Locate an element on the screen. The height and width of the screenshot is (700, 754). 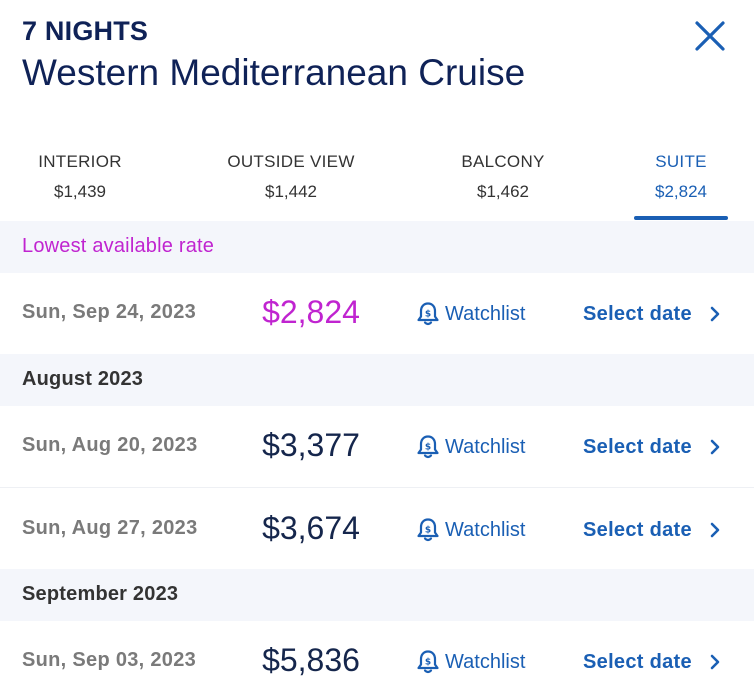
tab-label: SUITE is located at coordinates (681, 161).